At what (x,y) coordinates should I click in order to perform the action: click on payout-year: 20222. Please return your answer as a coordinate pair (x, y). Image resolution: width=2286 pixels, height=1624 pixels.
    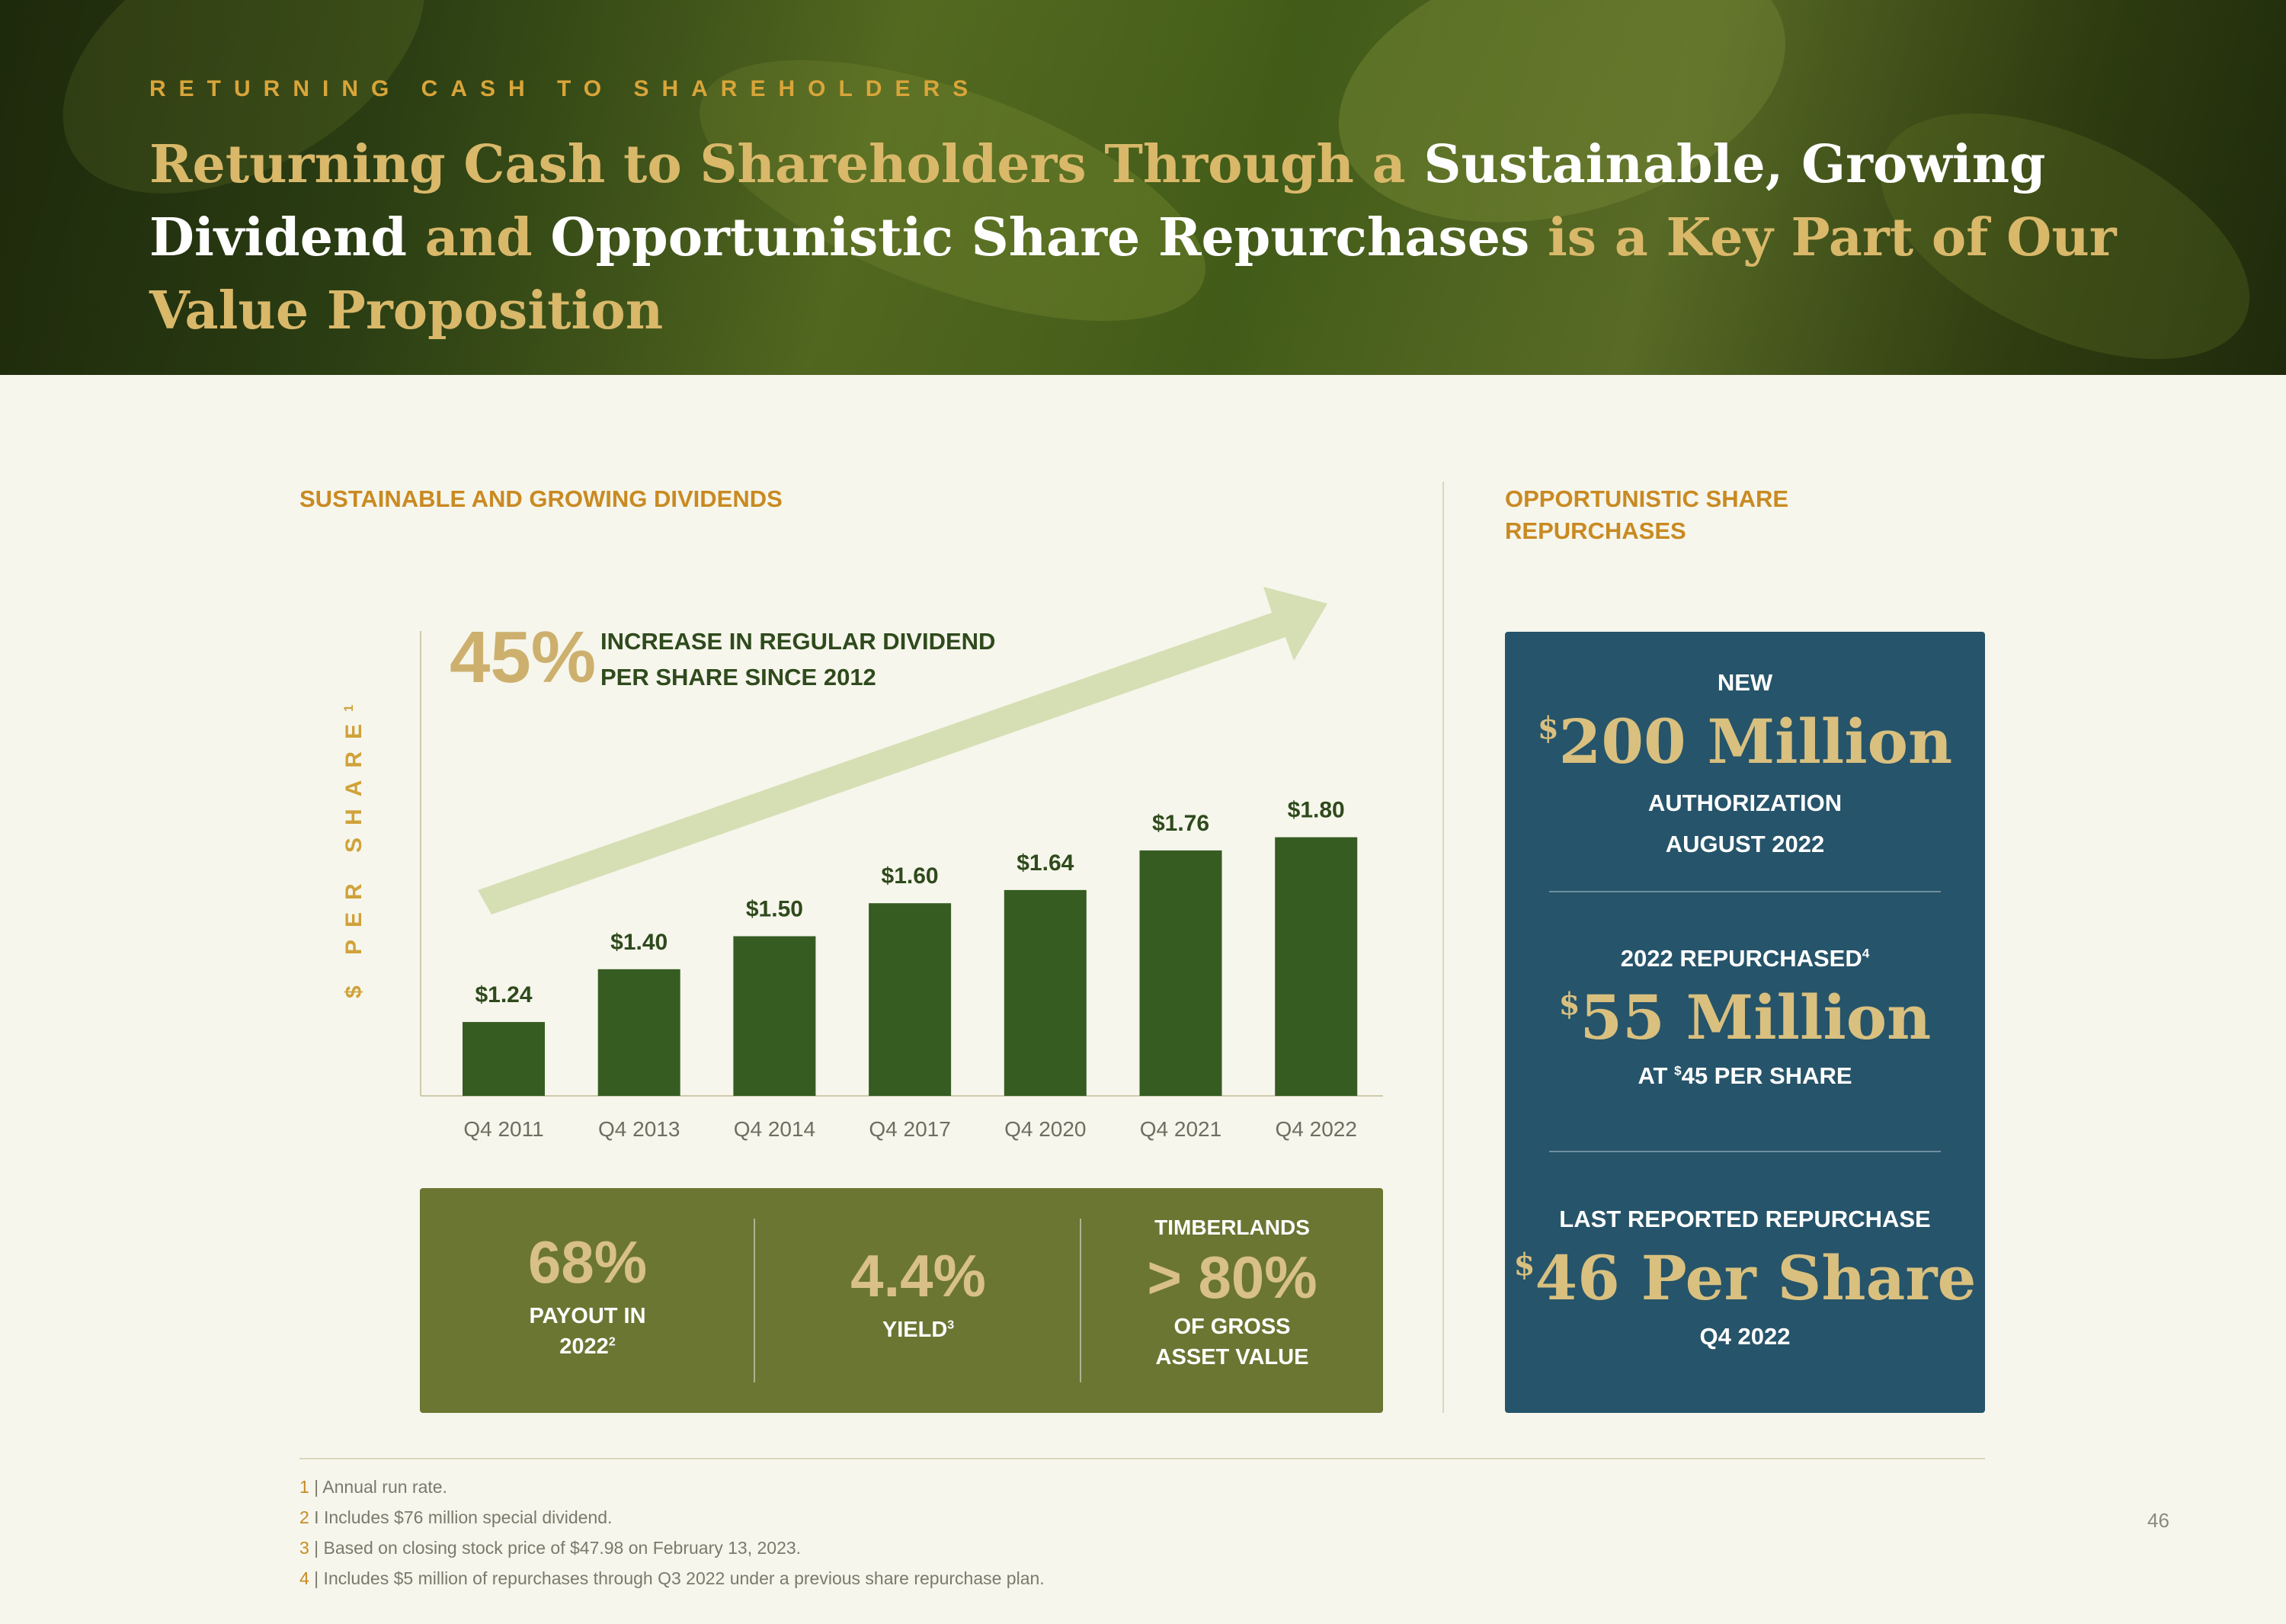
    Looking at the image, I should click on (587, 1346).